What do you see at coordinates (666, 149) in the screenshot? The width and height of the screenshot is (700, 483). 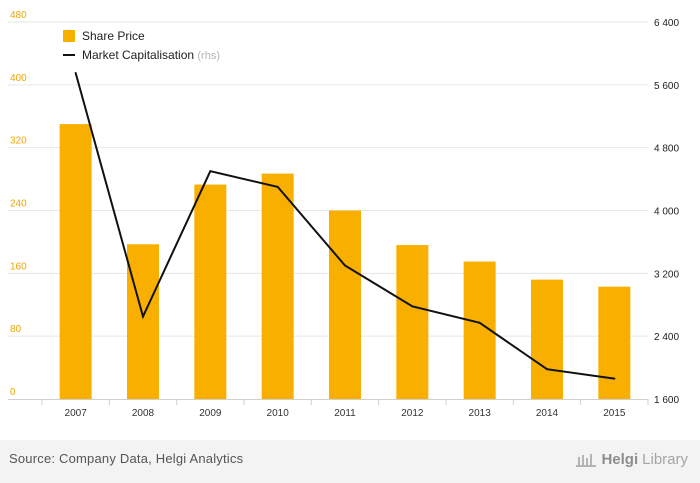 I see `y-right-tick-label: 4 800` at bounding box center [666, 149].